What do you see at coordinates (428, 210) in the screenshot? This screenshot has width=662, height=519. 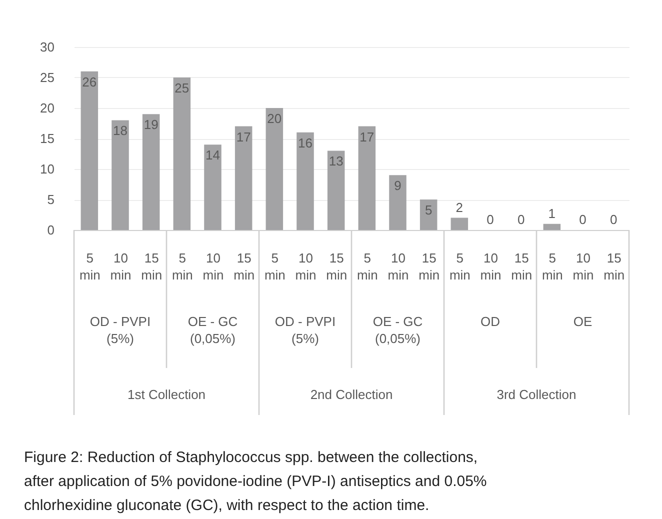 I see `data-label: 5` at bounding box center [428, 210].